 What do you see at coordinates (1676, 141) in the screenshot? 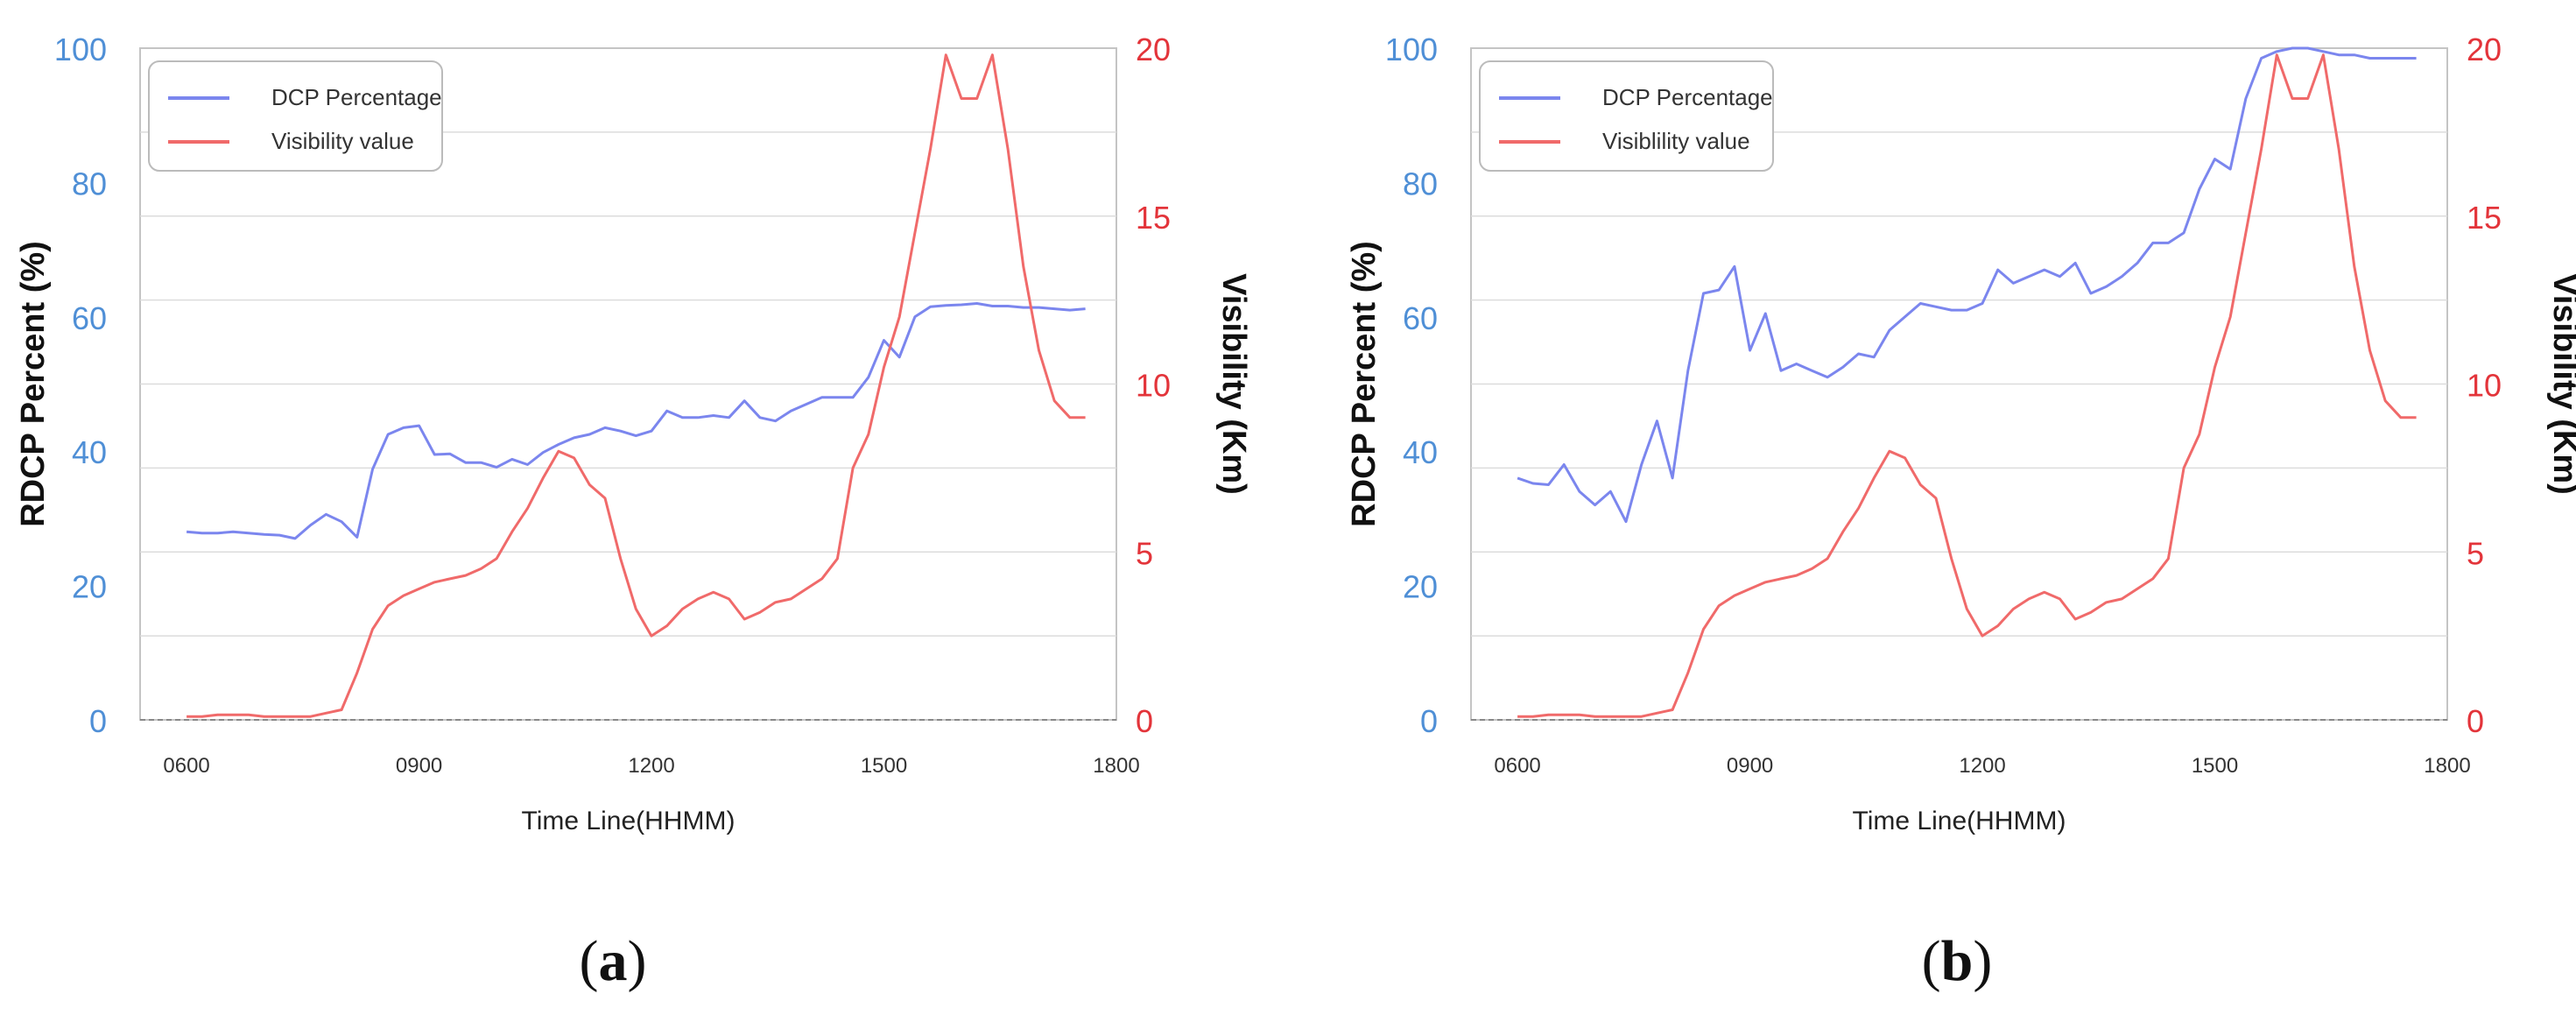
I see `legend-label-visibility: Visiblility value` at bounding box center [1676, 141].